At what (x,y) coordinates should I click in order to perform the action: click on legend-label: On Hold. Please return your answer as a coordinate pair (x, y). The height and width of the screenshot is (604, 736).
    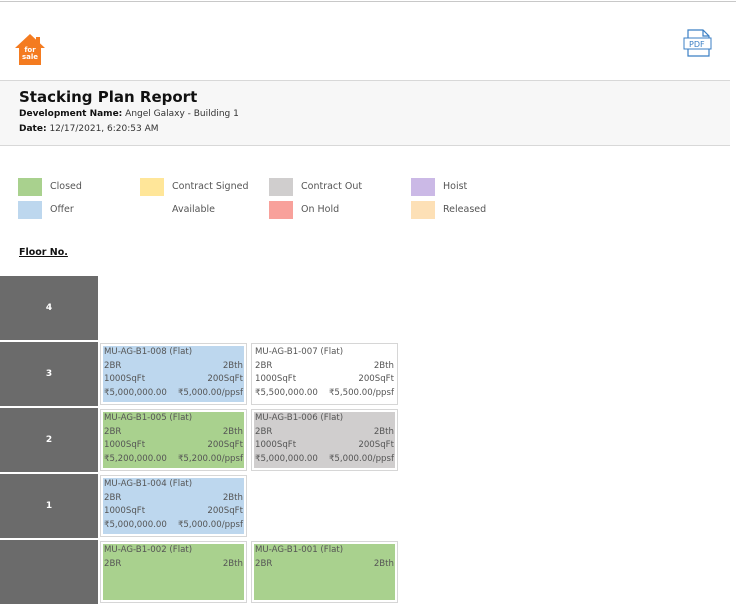
    Looking at the image, I should click on (320, 209).